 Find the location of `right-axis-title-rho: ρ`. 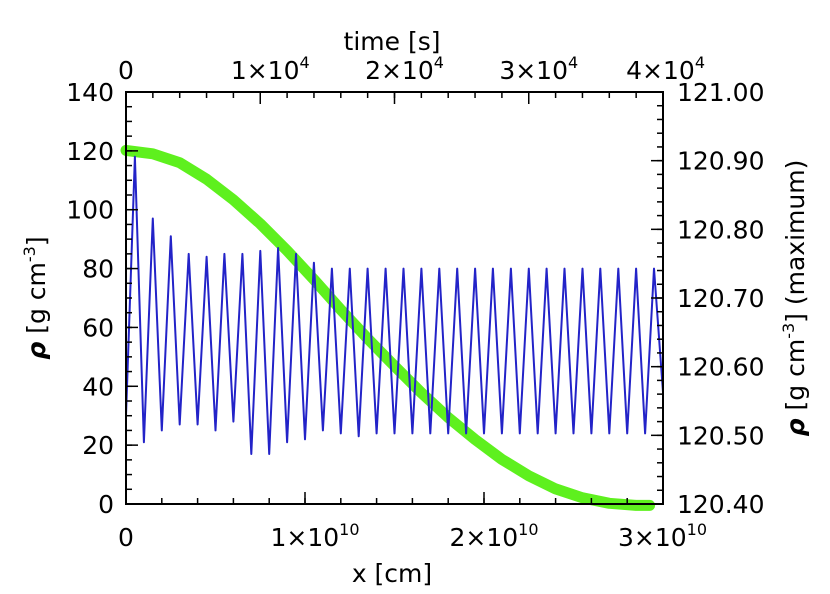

right-axis-title-rho: ρ is located at coordinates (795, 427).